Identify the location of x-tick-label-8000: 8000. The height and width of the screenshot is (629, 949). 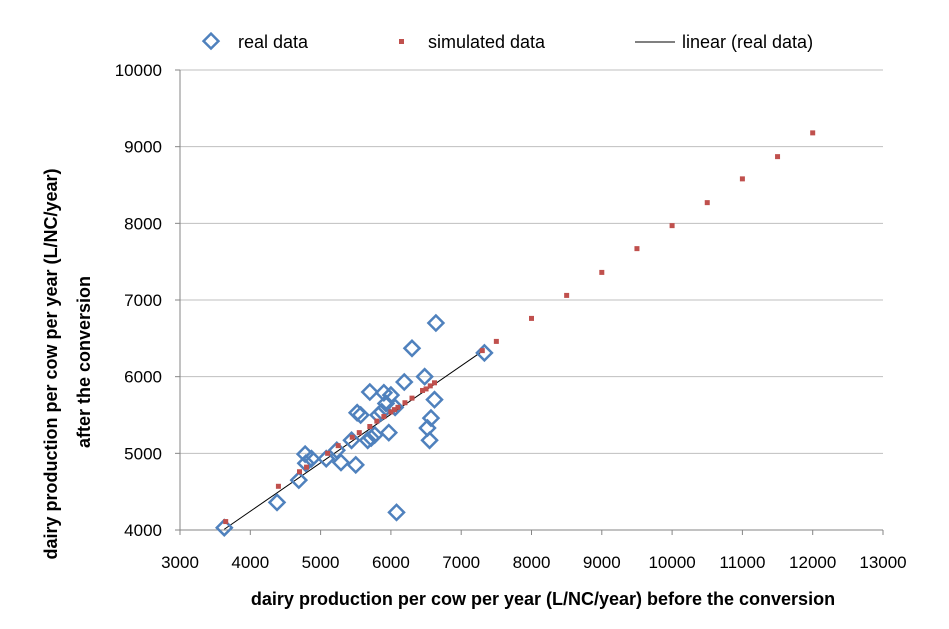
(532, 562).